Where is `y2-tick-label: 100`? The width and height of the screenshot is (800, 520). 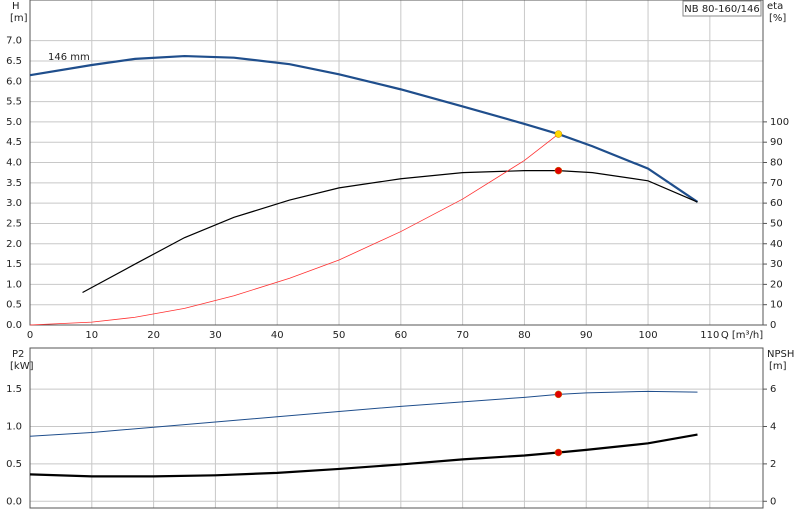 y2-tick-label: 100 is located at coordinates (779, 122).